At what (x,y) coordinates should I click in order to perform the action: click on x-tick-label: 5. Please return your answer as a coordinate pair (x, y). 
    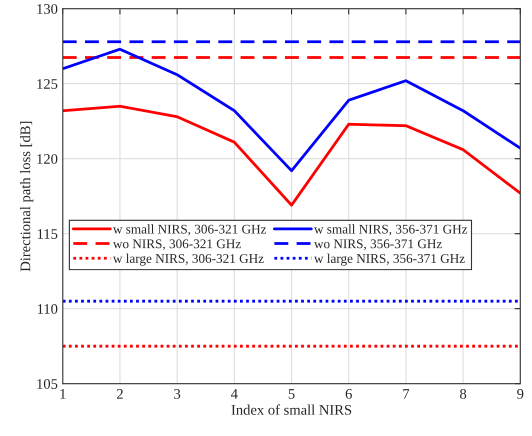
    Looking at the image, I should click on (291, 394).